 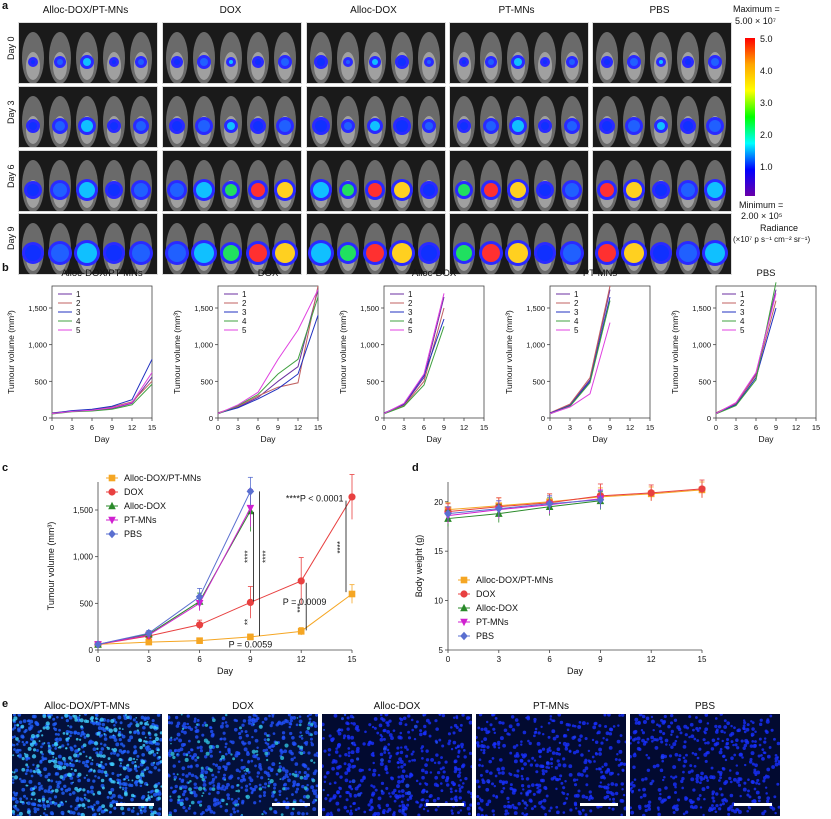 I want to click on x-tick-label: 15, so click(x=650, y=427).